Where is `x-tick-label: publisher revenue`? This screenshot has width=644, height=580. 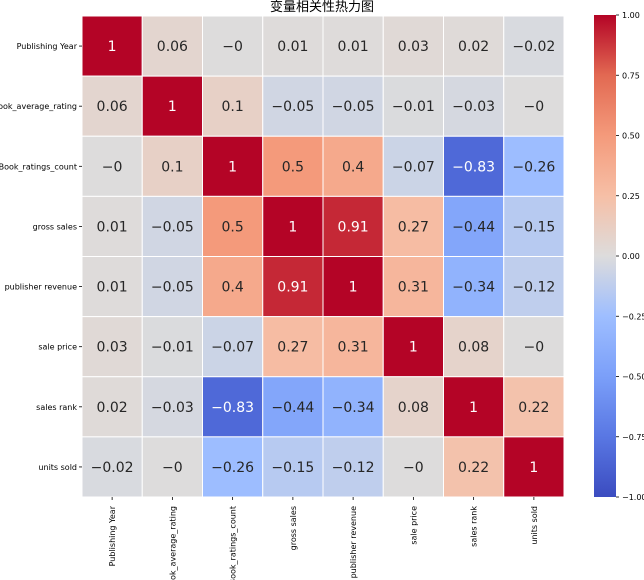 x-tick-label: publisher revenue is located at coordinates (353, 542).